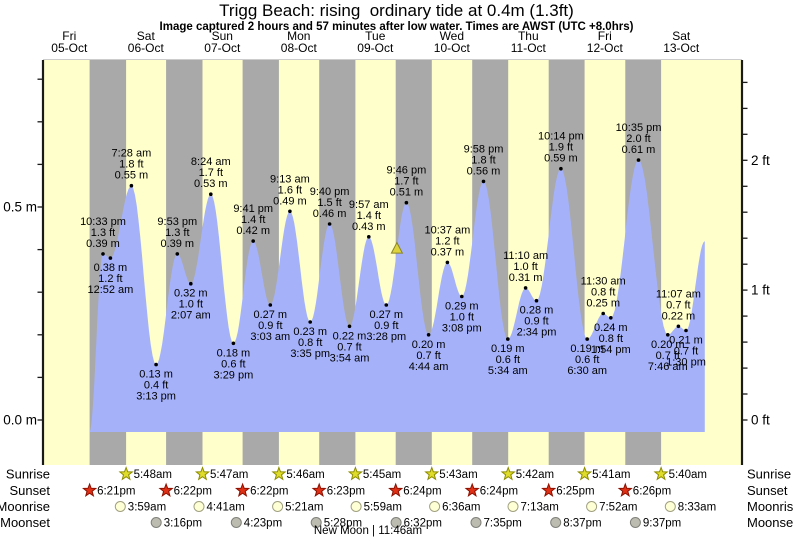  What do you see at coordinates (103, 222) in the screenshot?
I see `tide-high-label: 10:33 pm` at bounding box center [103, 222].